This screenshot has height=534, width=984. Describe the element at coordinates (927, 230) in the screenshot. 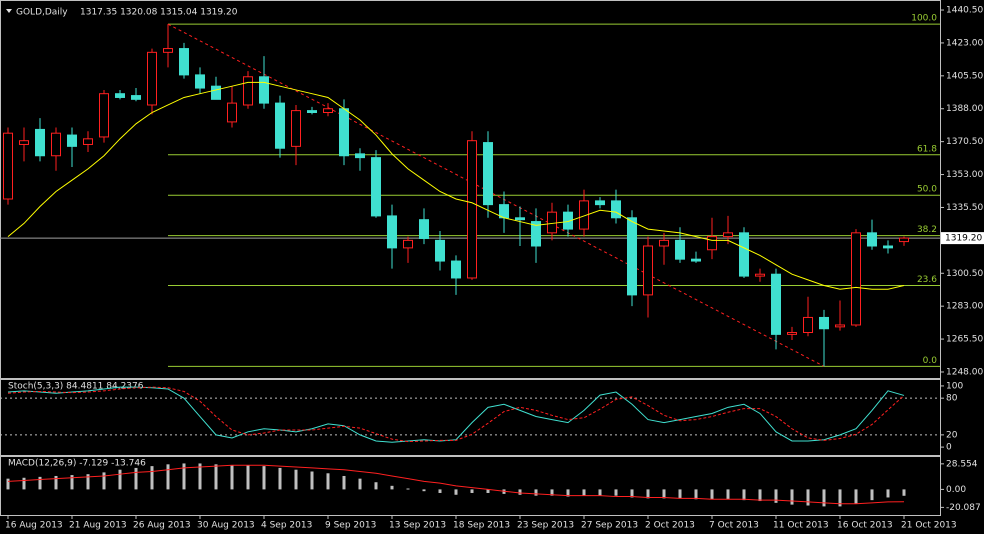

I see `fib-label: 38.2` at that location.